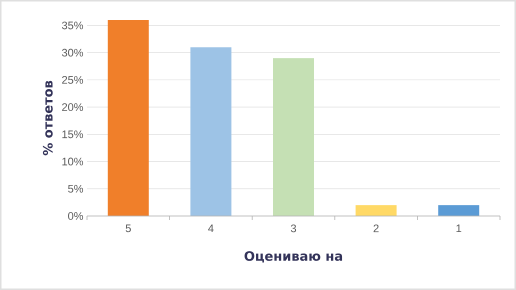  Describe the element at coordinates (76, 216) in the screenshot. I see `y-tick-label: 0%` at that location.